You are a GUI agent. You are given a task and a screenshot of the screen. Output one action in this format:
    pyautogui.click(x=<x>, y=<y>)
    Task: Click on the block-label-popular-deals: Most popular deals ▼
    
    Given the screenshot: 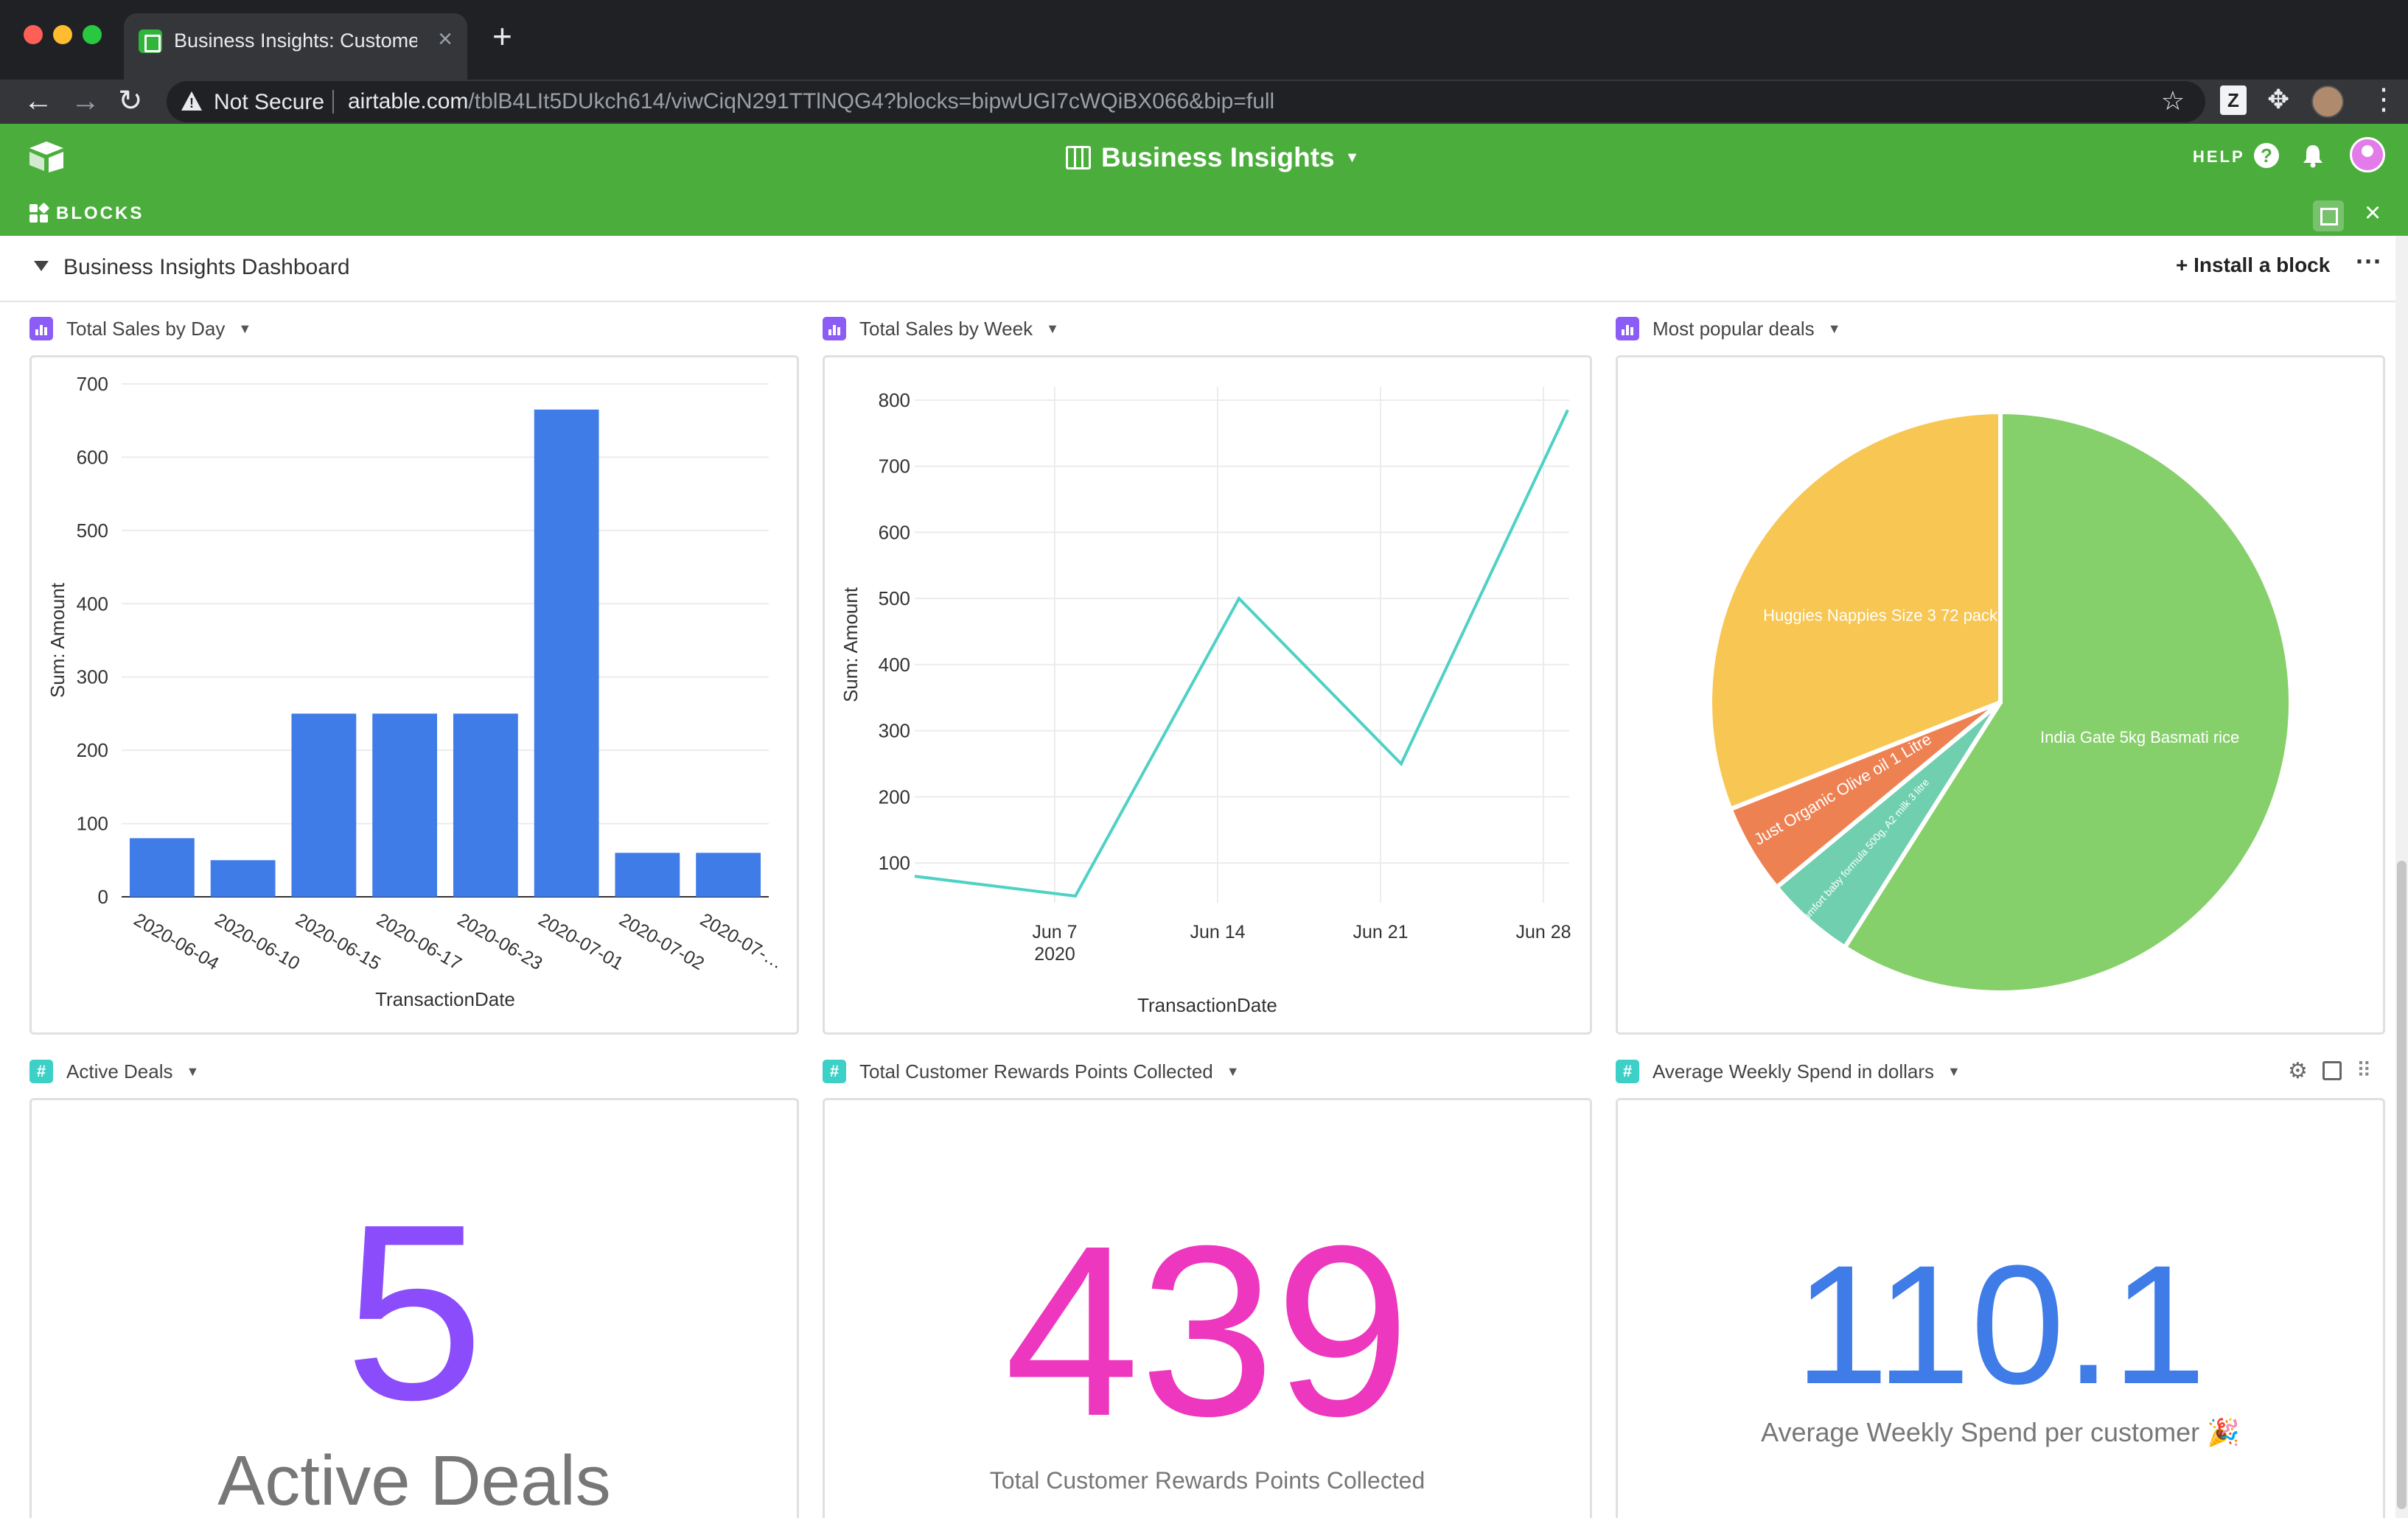 What is the action you would take?
    pyautogui.click(x=1728, y=328)
    